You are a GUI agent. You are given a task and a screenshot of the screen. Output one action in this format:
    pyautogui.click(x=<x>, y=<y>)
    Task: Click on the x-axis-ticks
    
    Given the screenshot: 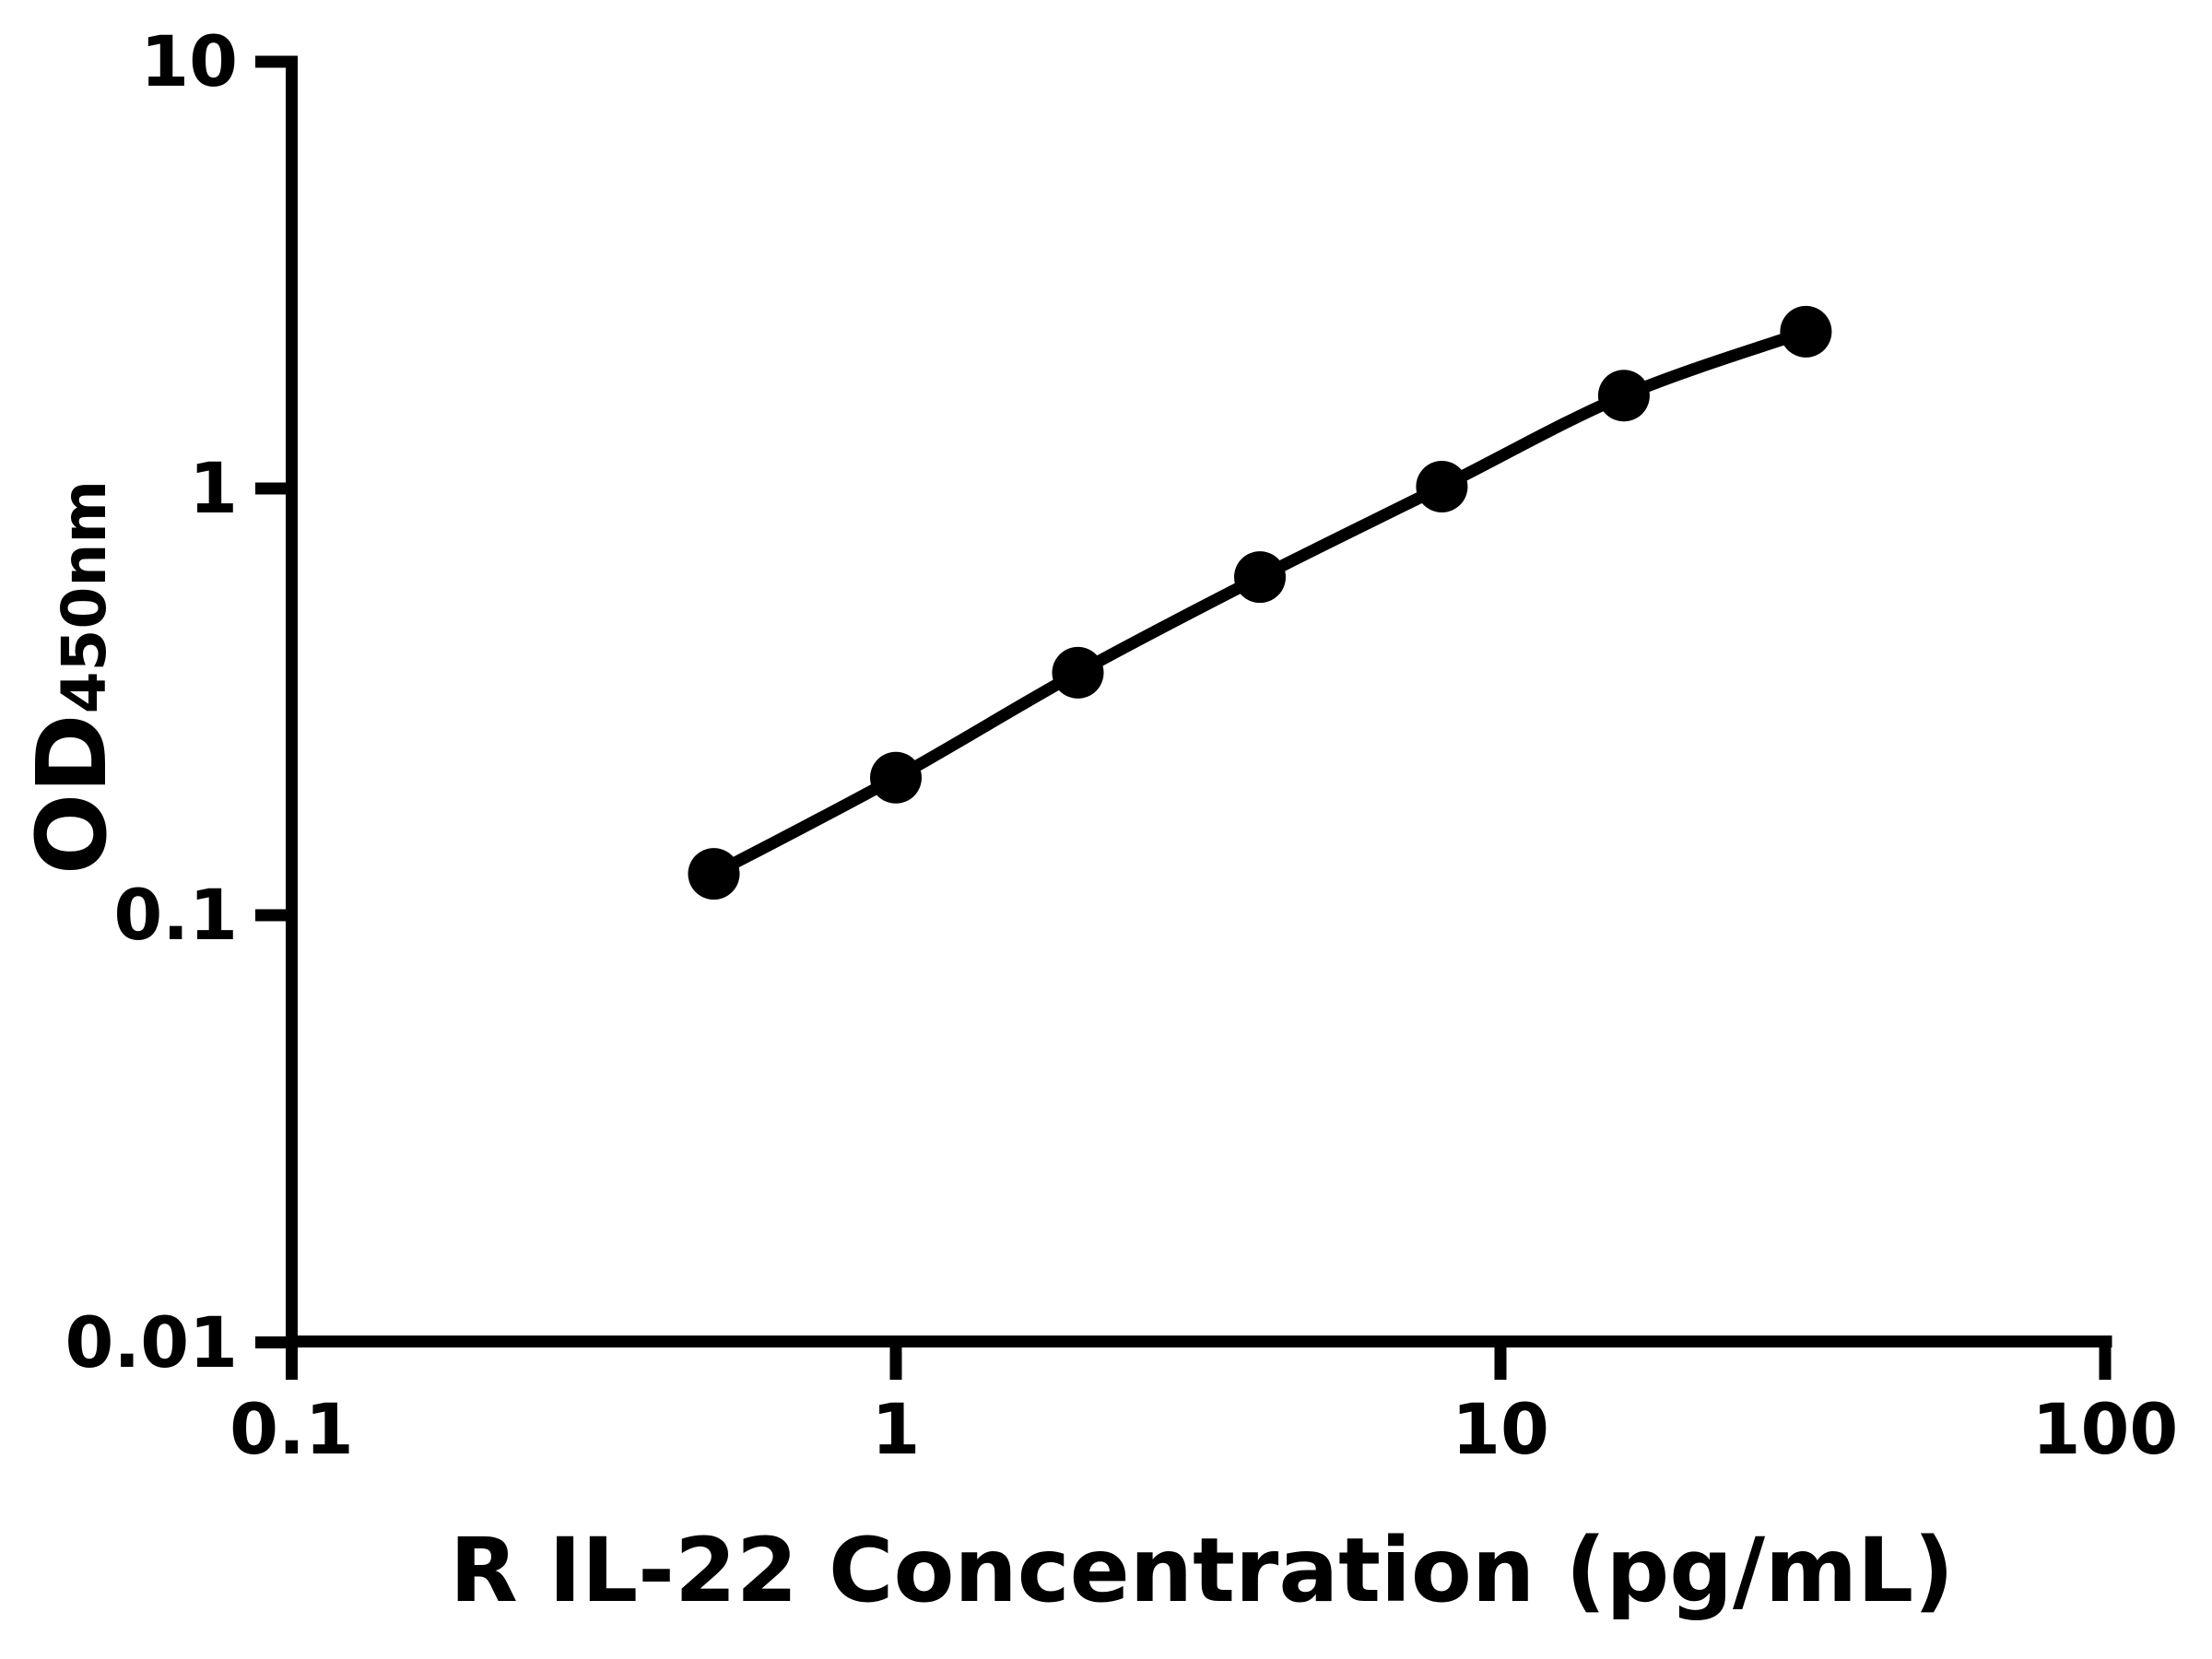 What is the action you would take?
    pyautogui.click(x=1500, y=1360)
    